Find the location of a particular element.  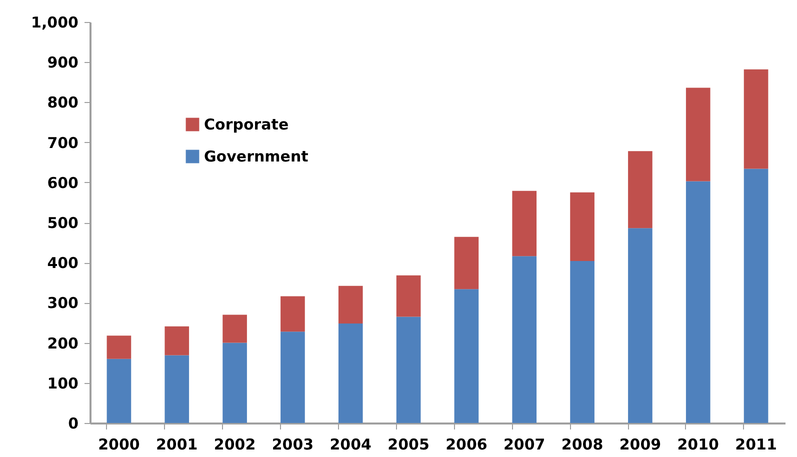

legend-label: Government is located at coordinates (256, 157).